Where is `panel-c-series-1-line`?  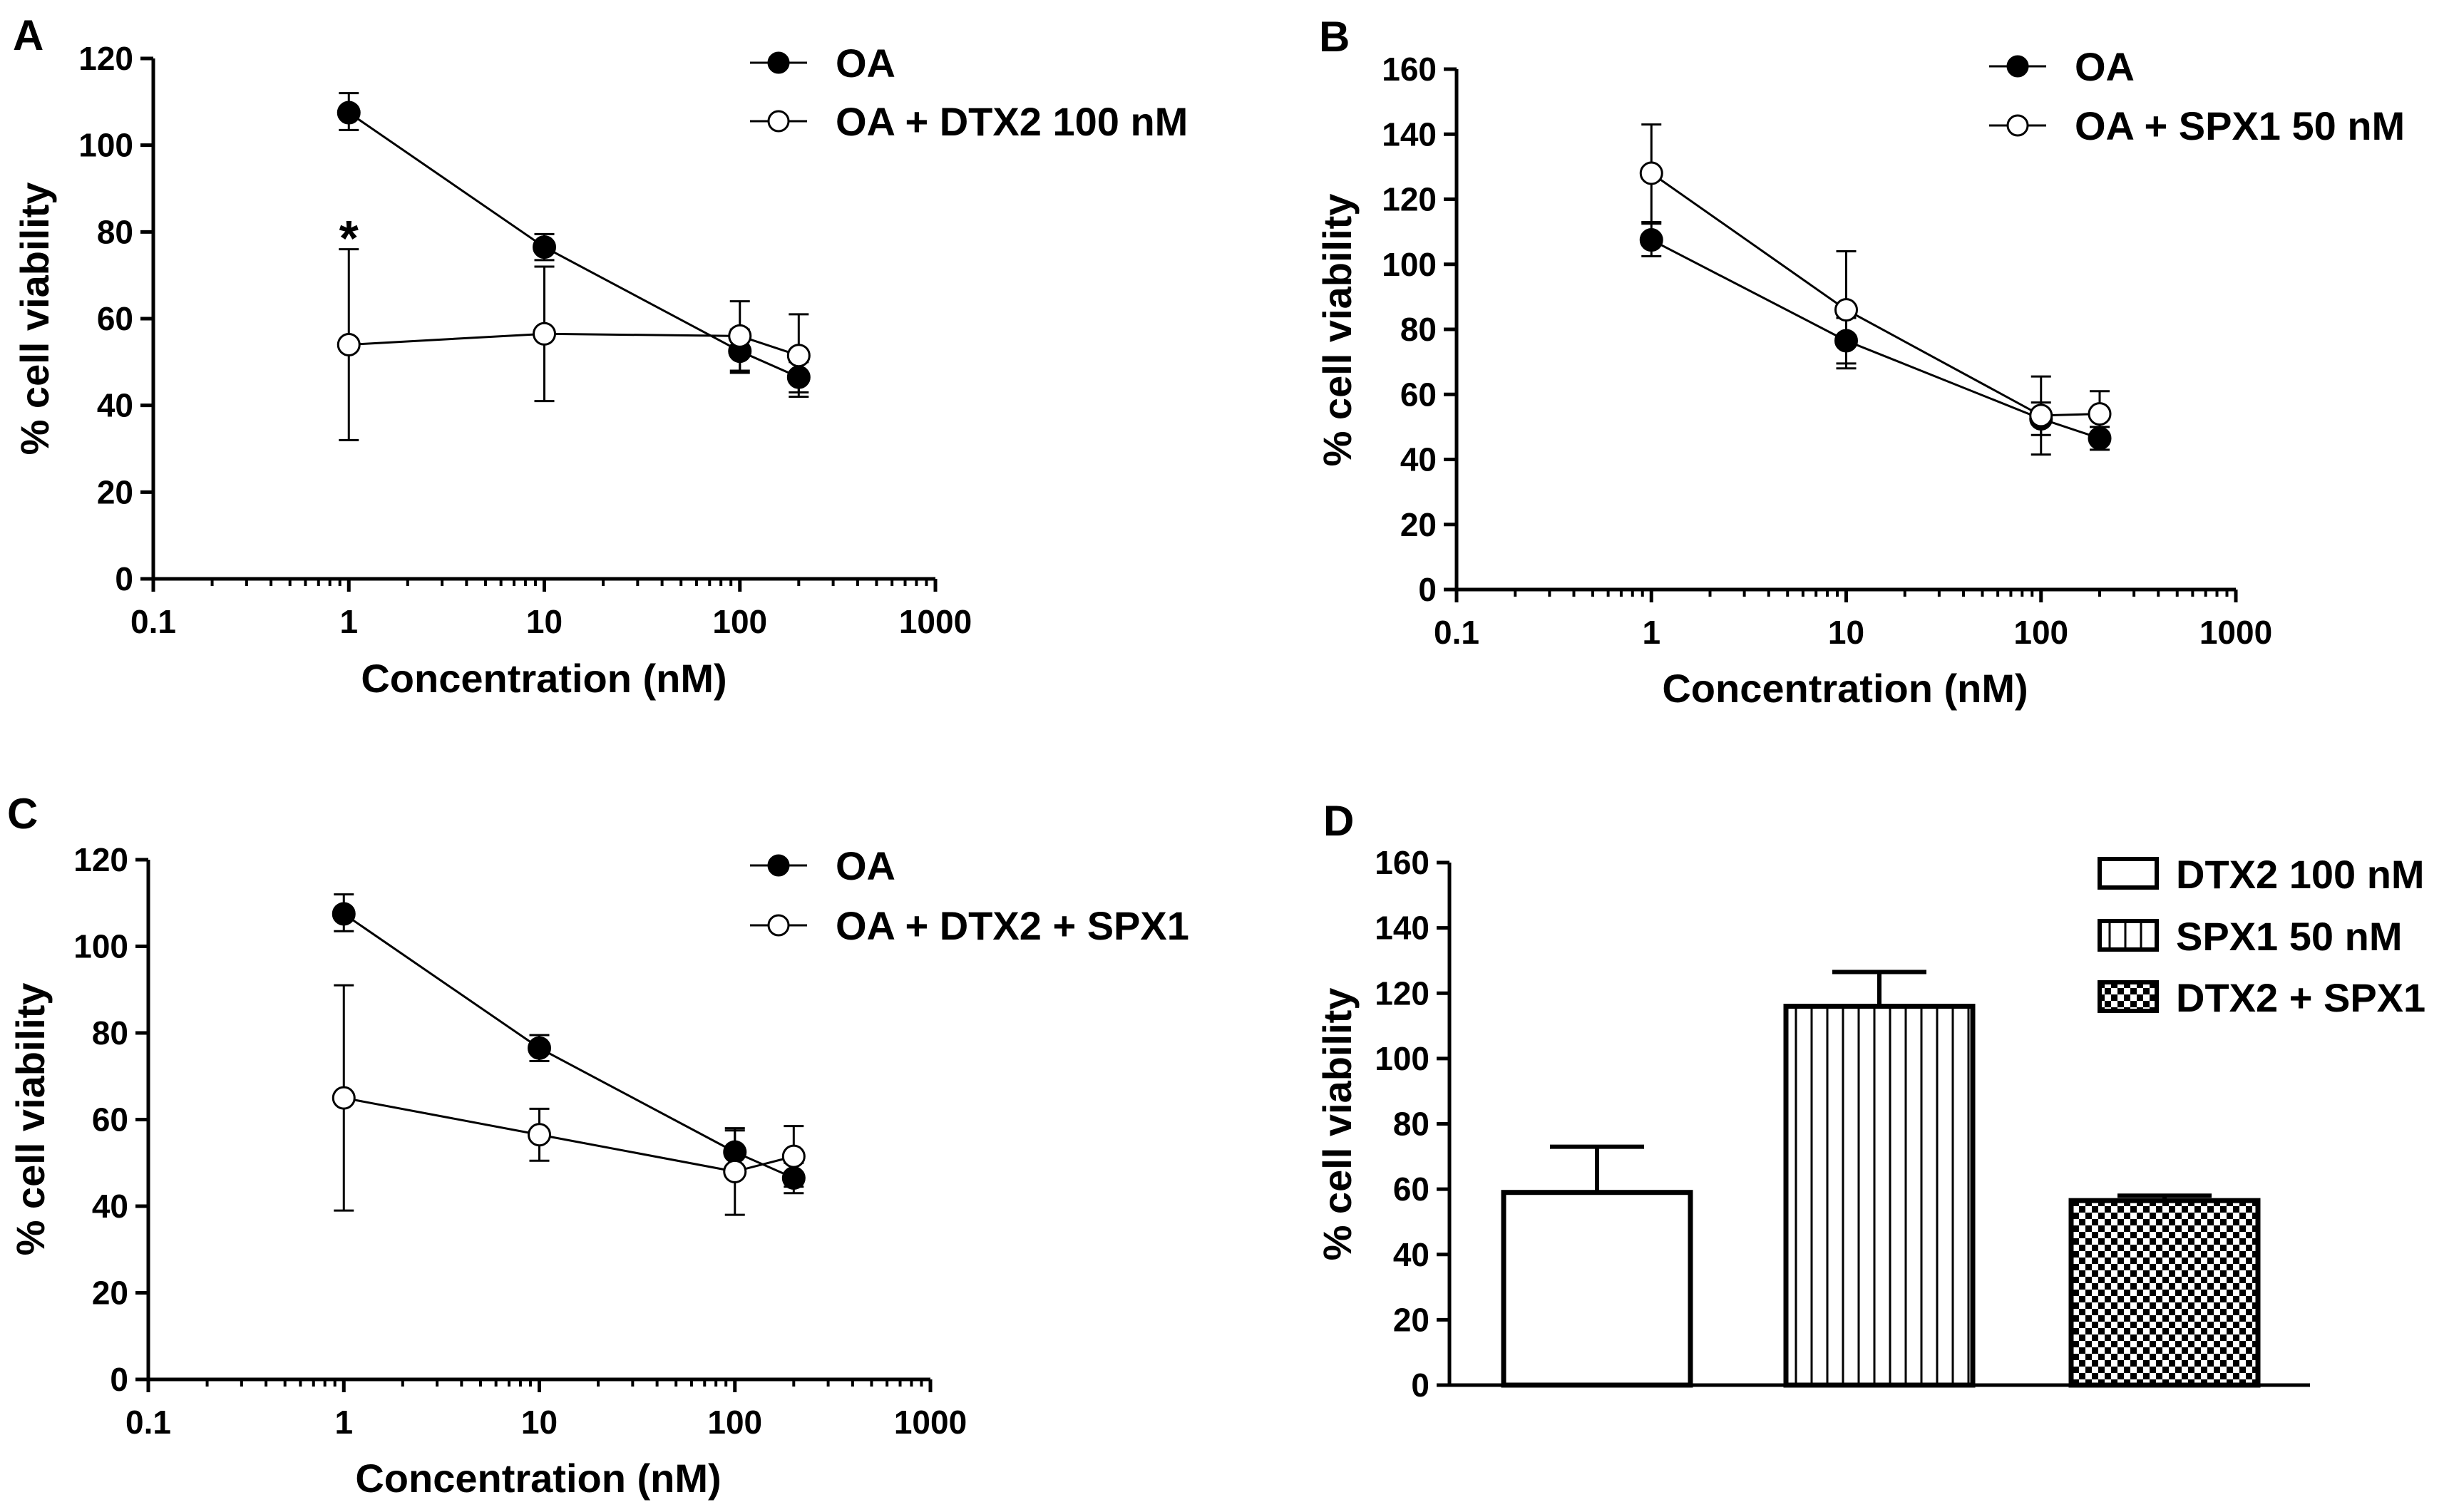
panel-c-series-1-line is located at coordinates (568, 1134).